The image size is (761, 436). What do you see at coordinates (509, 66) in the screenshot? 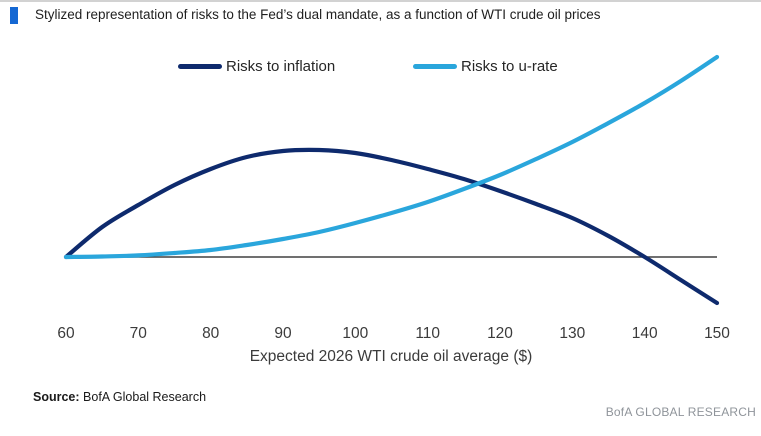
I see `legend-label-urate: Risks to u-rate` at bounding box center [509, 66].